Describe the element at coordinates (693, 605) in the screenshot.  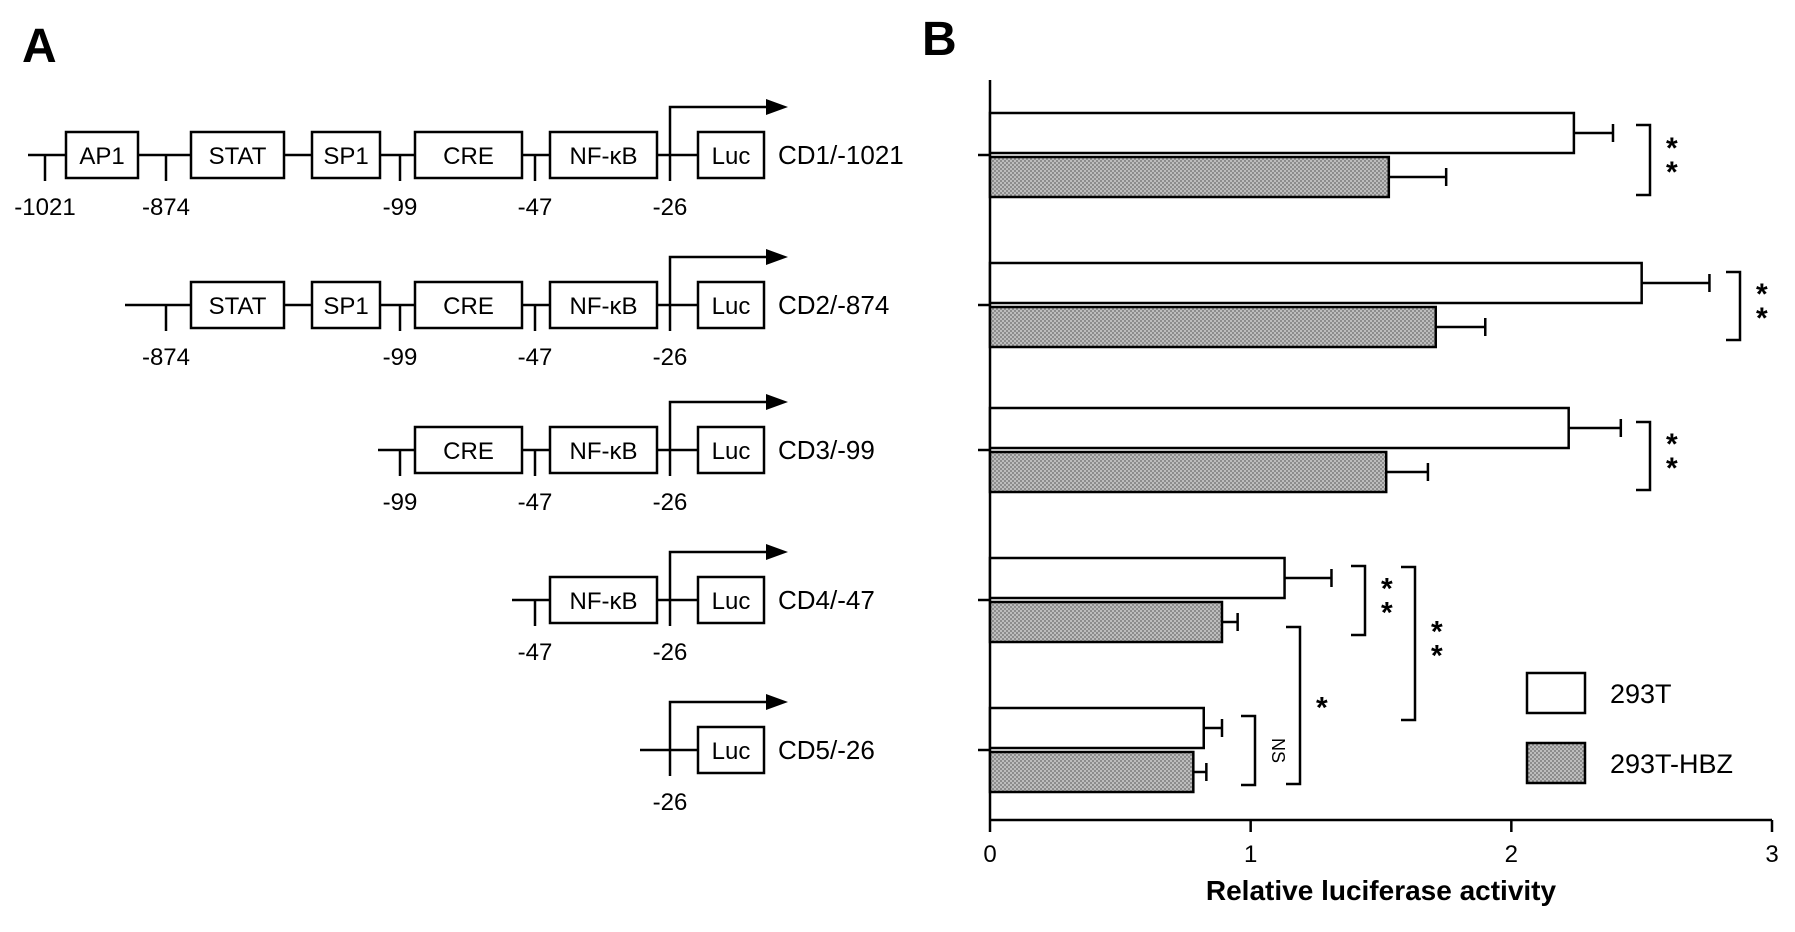
I see `construct-4: -47 -26 NF-κB Luc CD4/-47` at that location.